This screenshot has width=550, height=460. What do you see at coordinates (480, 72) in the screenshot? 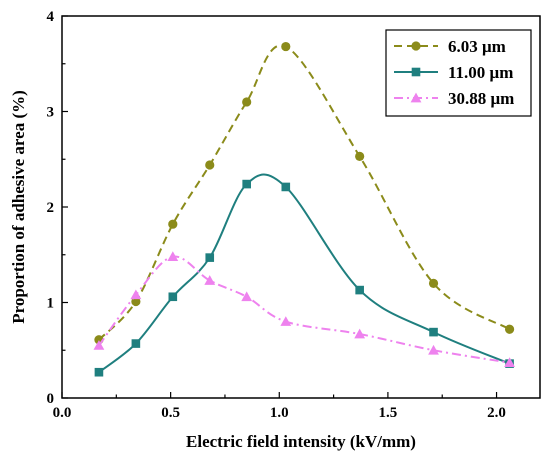
I see `legend-label: 11.00 μm` at bounding box center [480, 72].